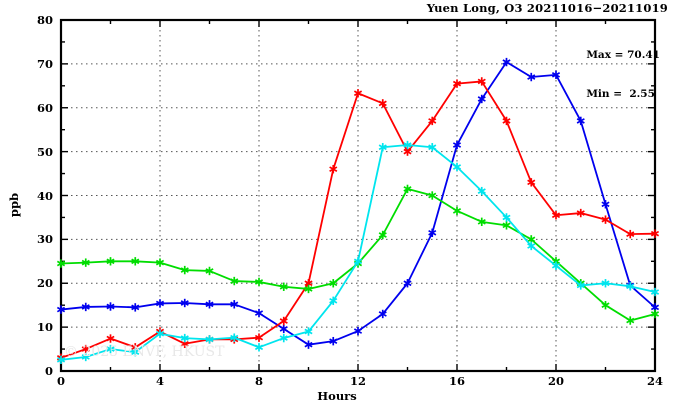 The width and height of the screenshot is (674, 409). Describe the element at coordinates (547, 8) in the screenshot. I see `chart-title: Yuen Long, O3 20211016−20211019` at that location.